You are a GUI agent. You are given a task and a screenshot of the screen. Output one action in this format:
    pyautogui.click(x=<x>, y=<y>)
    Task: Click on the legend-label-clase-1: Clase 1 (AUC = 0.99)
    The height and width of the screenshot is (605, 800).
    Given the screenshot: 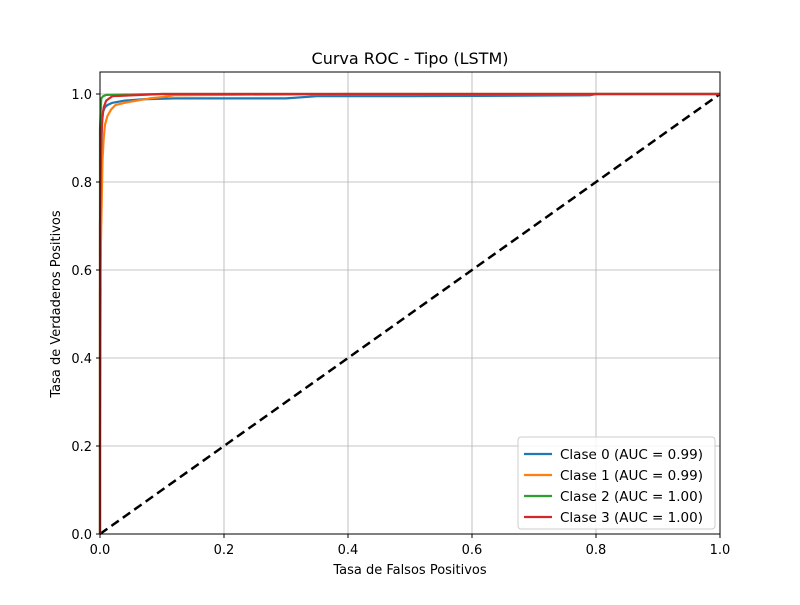 What is the action you would take?
    pyautogui.click(x=631, y=476)
    